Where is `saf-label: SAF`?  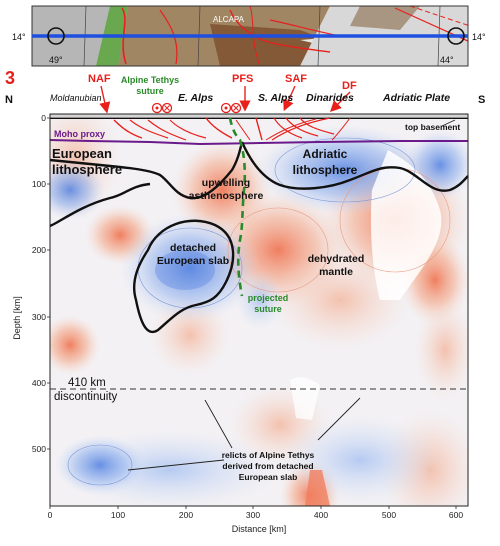 saf-label: SAF is located at coordinates (296, 79).